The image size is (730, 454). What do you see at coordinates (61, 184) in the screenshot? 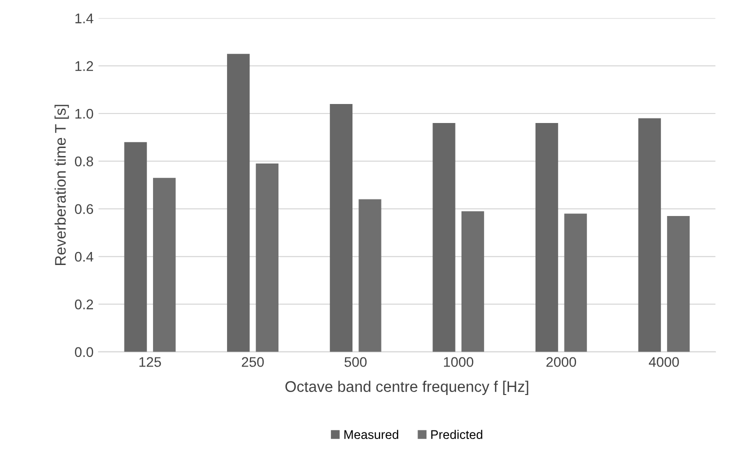
I see `y-axis-title: Reverberation time T [s]` at bounding box center [61, 184].